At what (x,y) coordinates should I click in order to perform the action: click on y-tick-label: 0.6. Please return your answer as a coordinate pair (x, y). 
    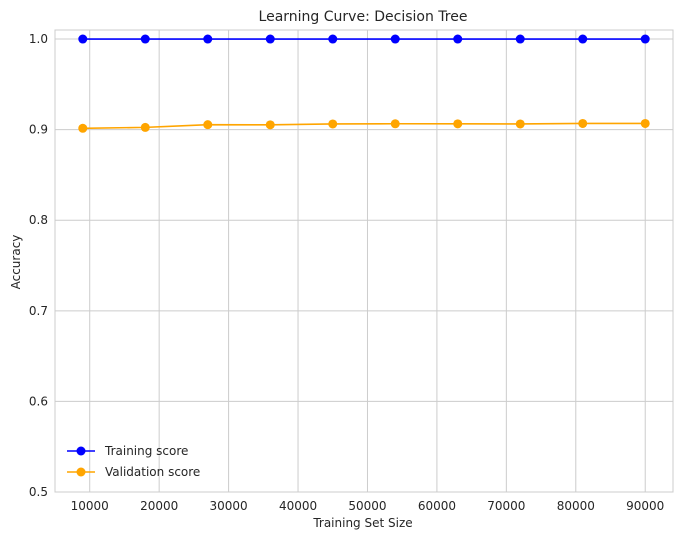
    Looking at the image, I should click on (38, 401).